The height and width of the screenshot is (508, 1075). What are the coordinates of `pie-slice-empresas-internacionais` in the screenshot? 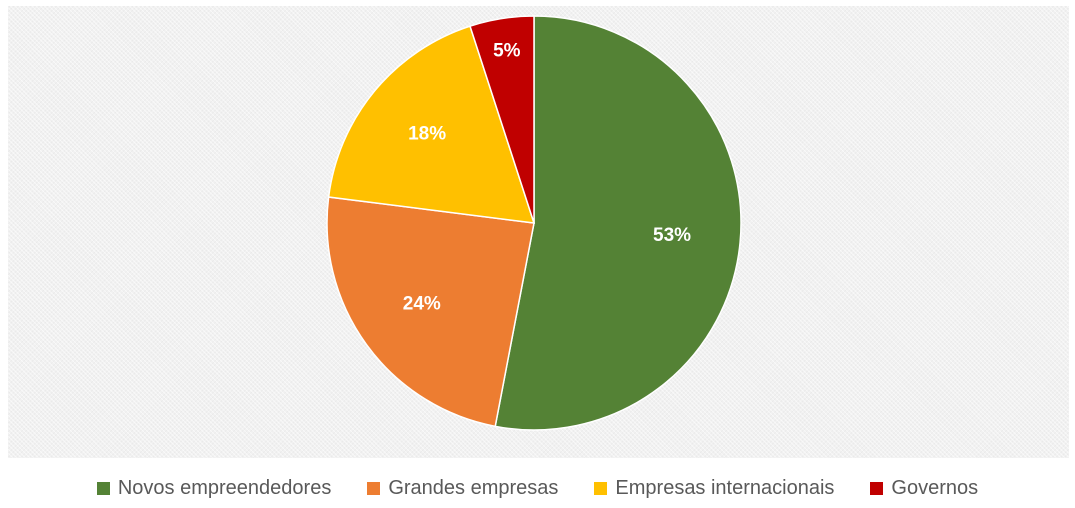 It's located at (431, 124).